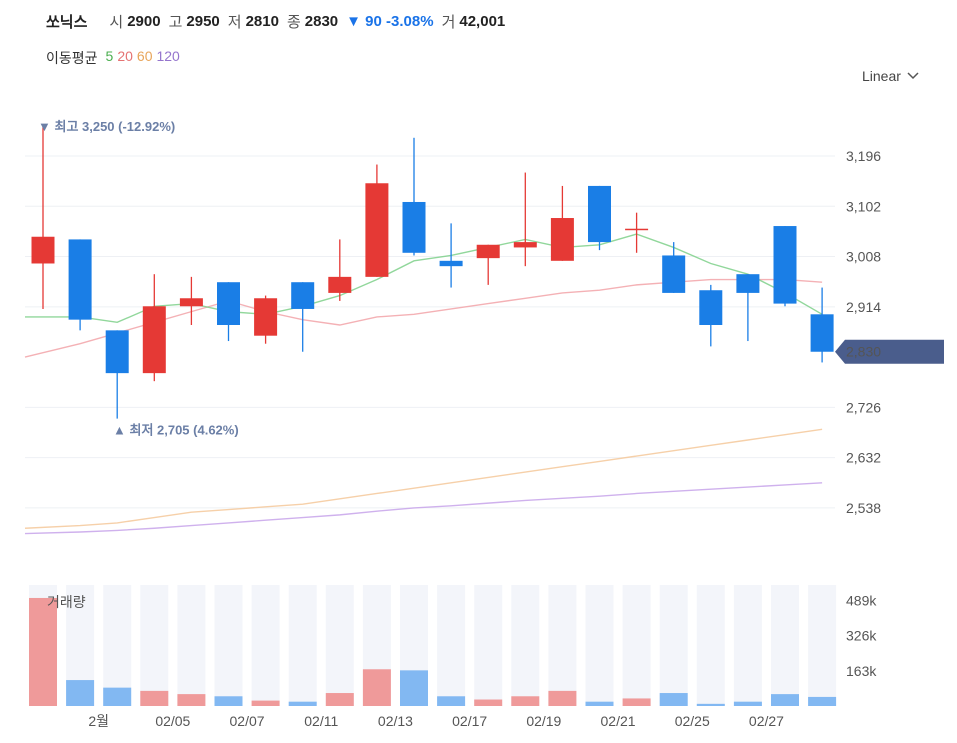 The width and height of the screenshot is (957, 743). Describe the element at coordinates (889, 351) in the screenshot. I see `current-price-tag` at that location.